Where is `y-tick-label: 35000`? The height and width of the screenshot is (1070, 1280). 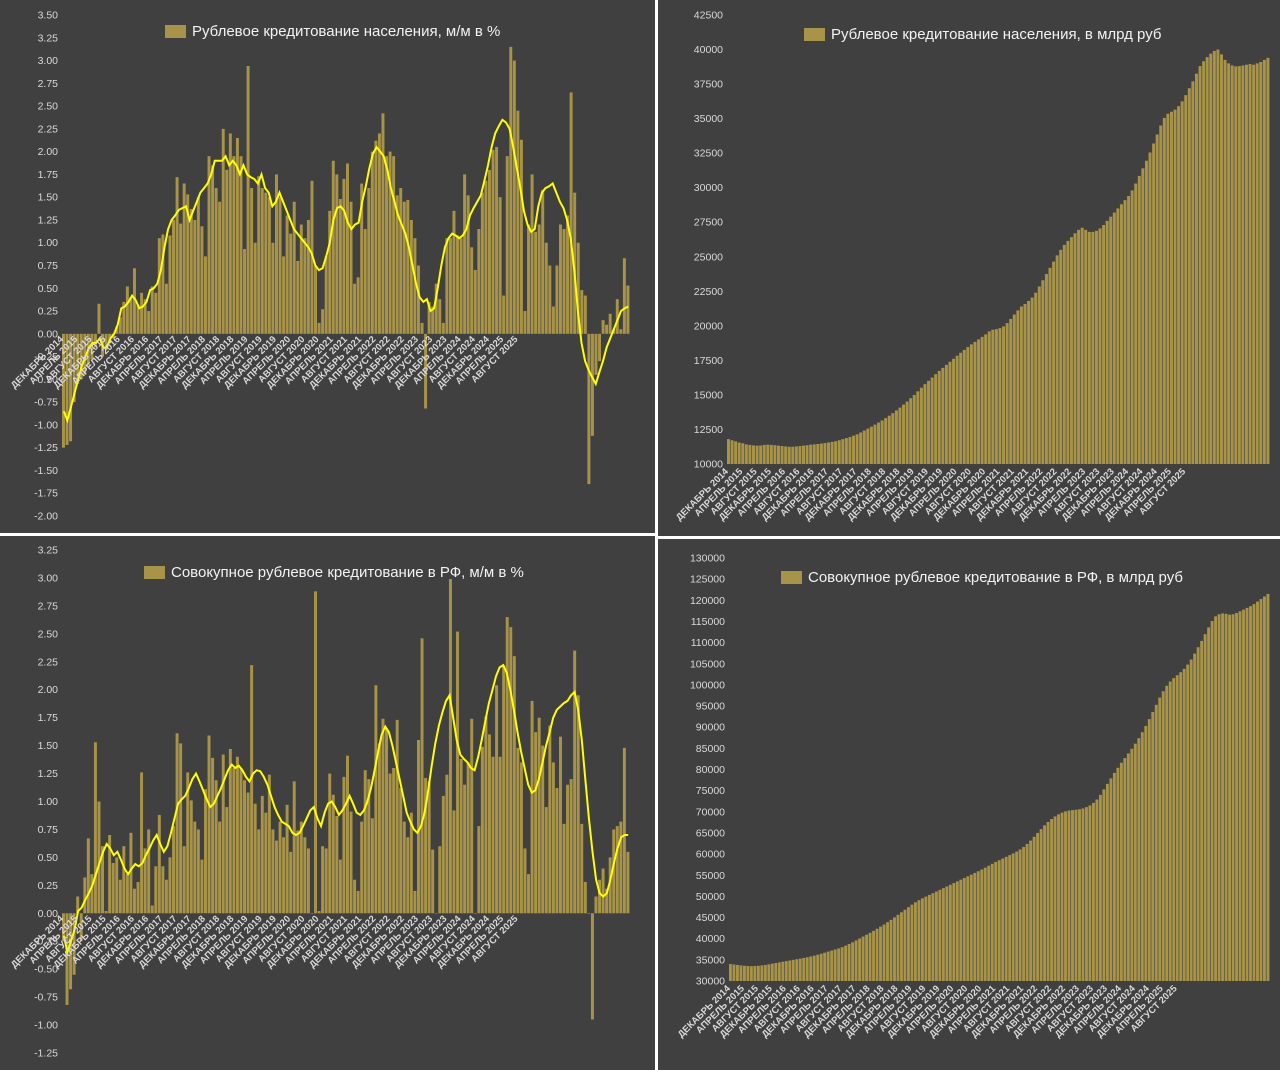
y-tick-label: 35000 is located at coordinates (708, 119).